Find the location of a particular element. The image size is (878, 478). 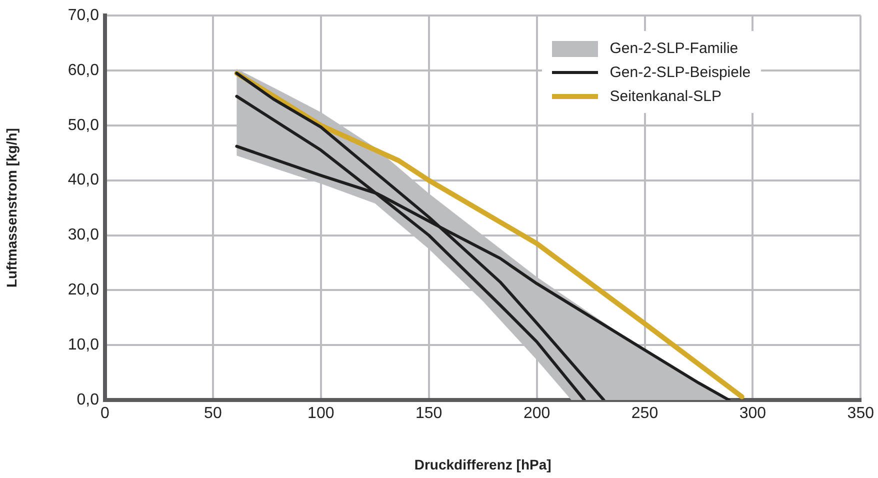

legend-label: Gen-2-SLP-Familie is located at coordinates (674, 49).